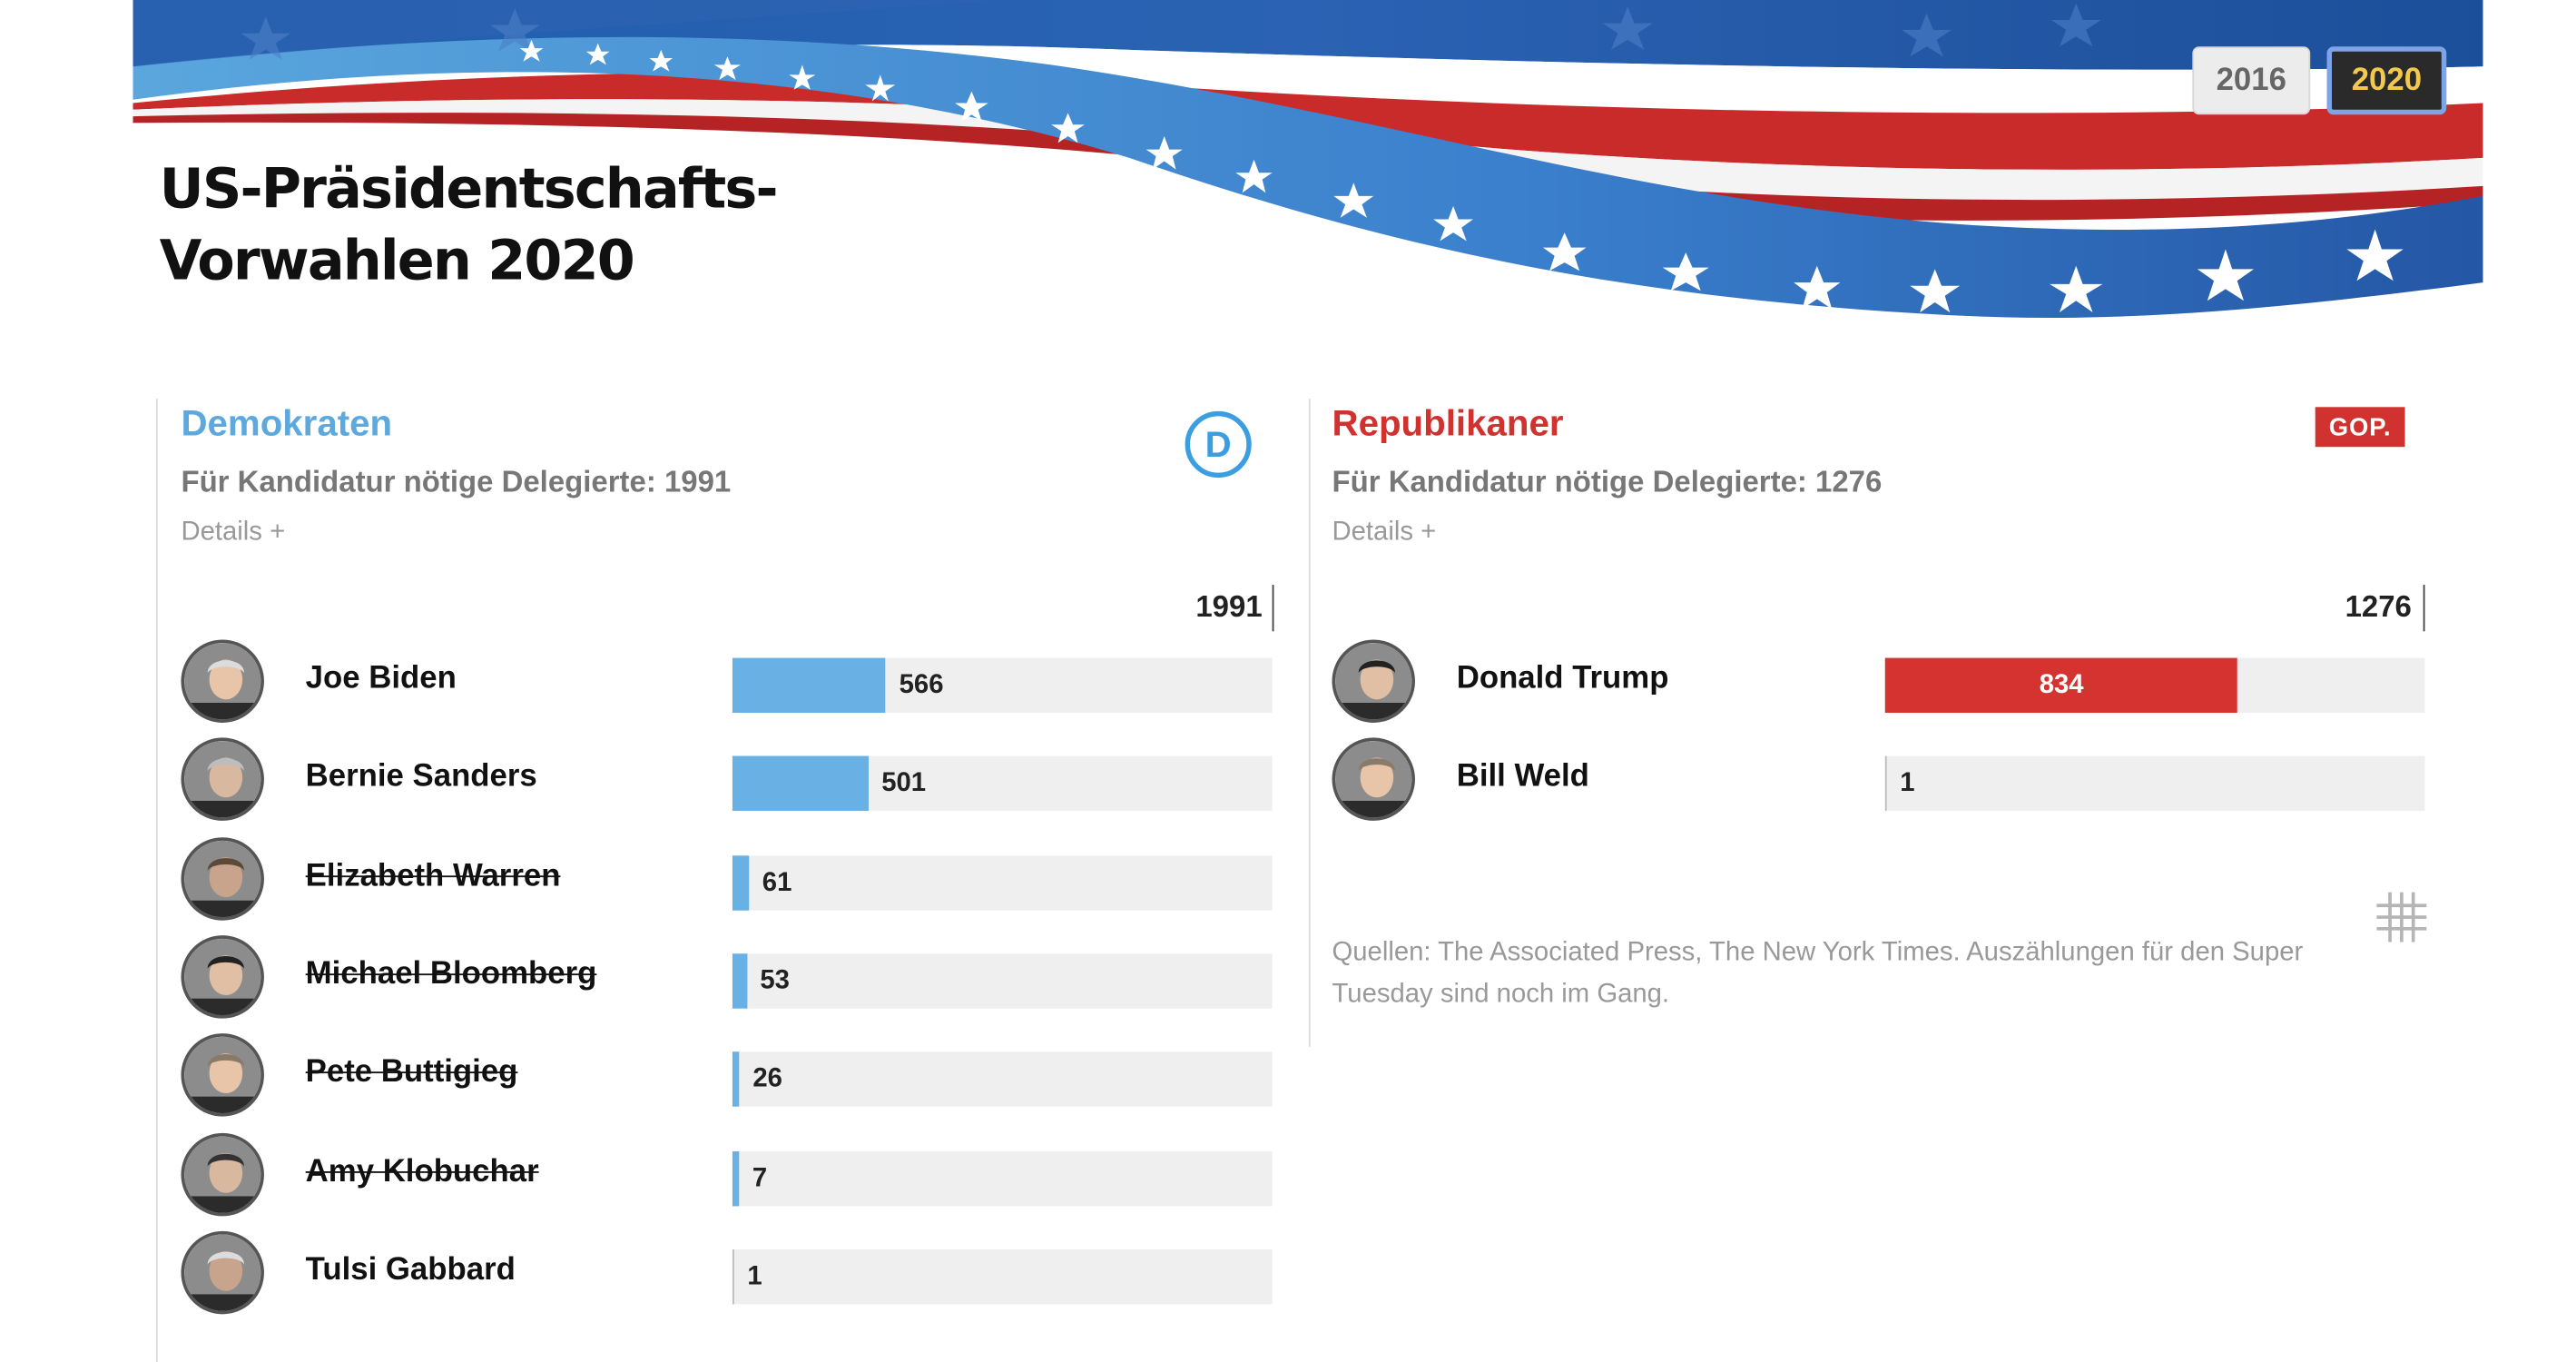 The height and width of the screenshot is (1362, 2576). What do you see at coordinates (157, 880) in the screenshot?
I see `left-column-divider` at bounding box center [157, 880].